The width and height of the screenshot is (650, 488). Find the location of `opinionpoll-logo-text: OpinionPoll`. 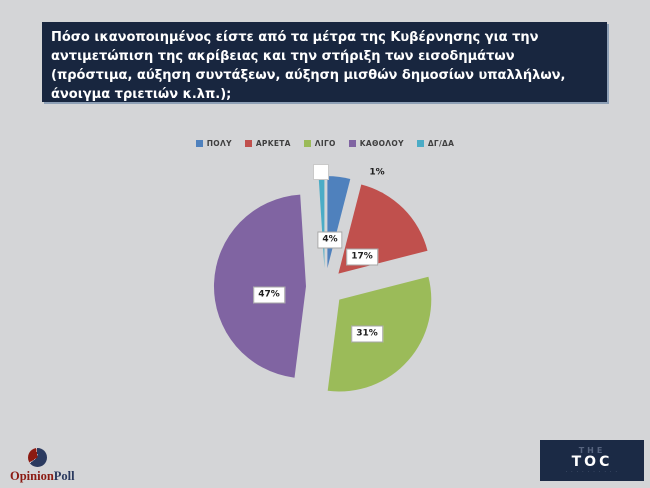

opinionpoll-logo-text: OpinionPoll is located at coordinates (50, 476).